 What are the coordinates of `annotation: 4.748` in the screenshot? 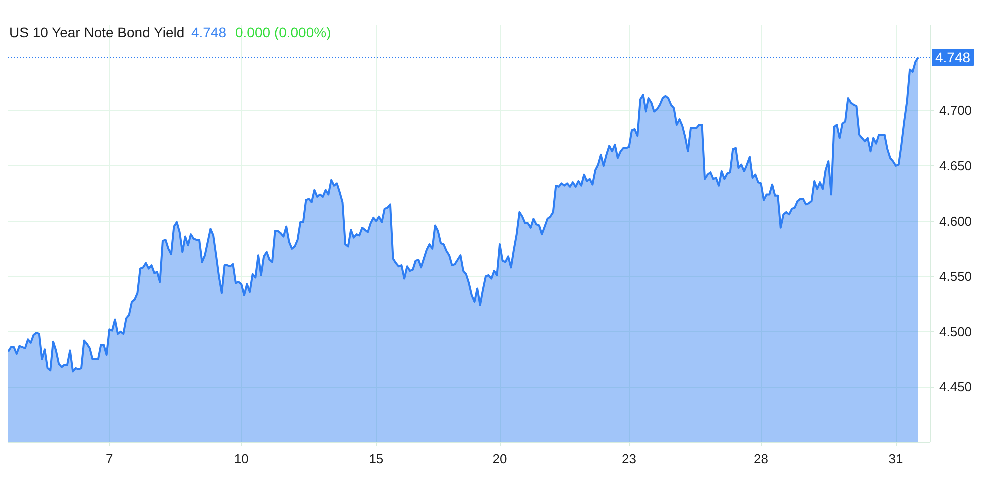 It's located at (209, 32).